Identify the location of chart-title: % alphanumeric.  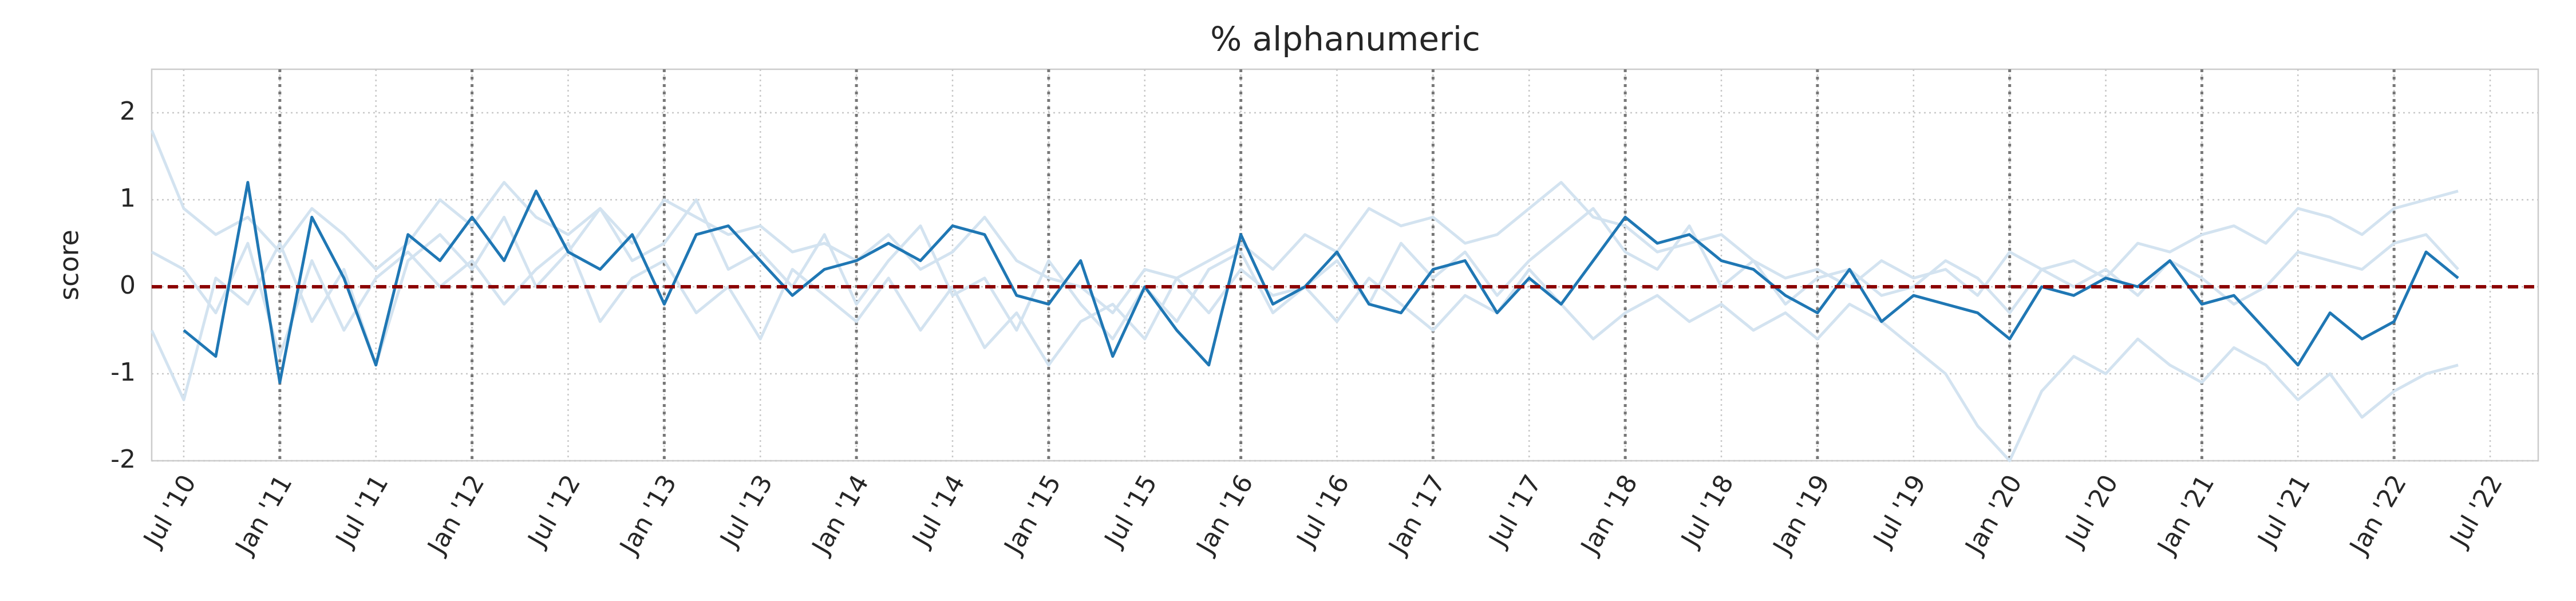
(1345, 38).